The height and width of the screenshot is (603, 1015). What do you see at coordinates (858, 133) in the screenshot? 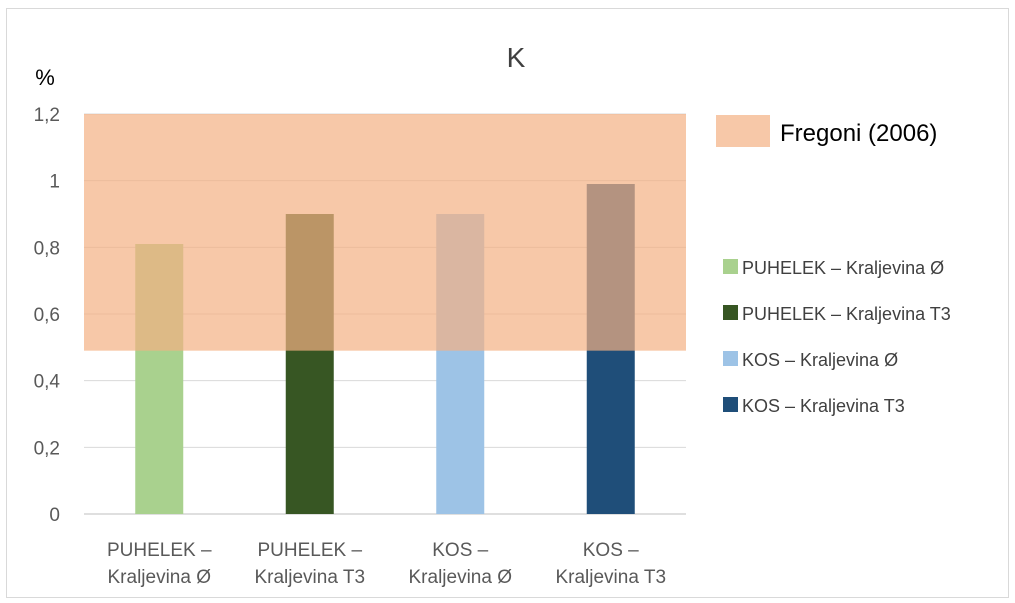
I see `legend-label-reference-band: Fregoni (2006)` at bounding box center [858, 133].